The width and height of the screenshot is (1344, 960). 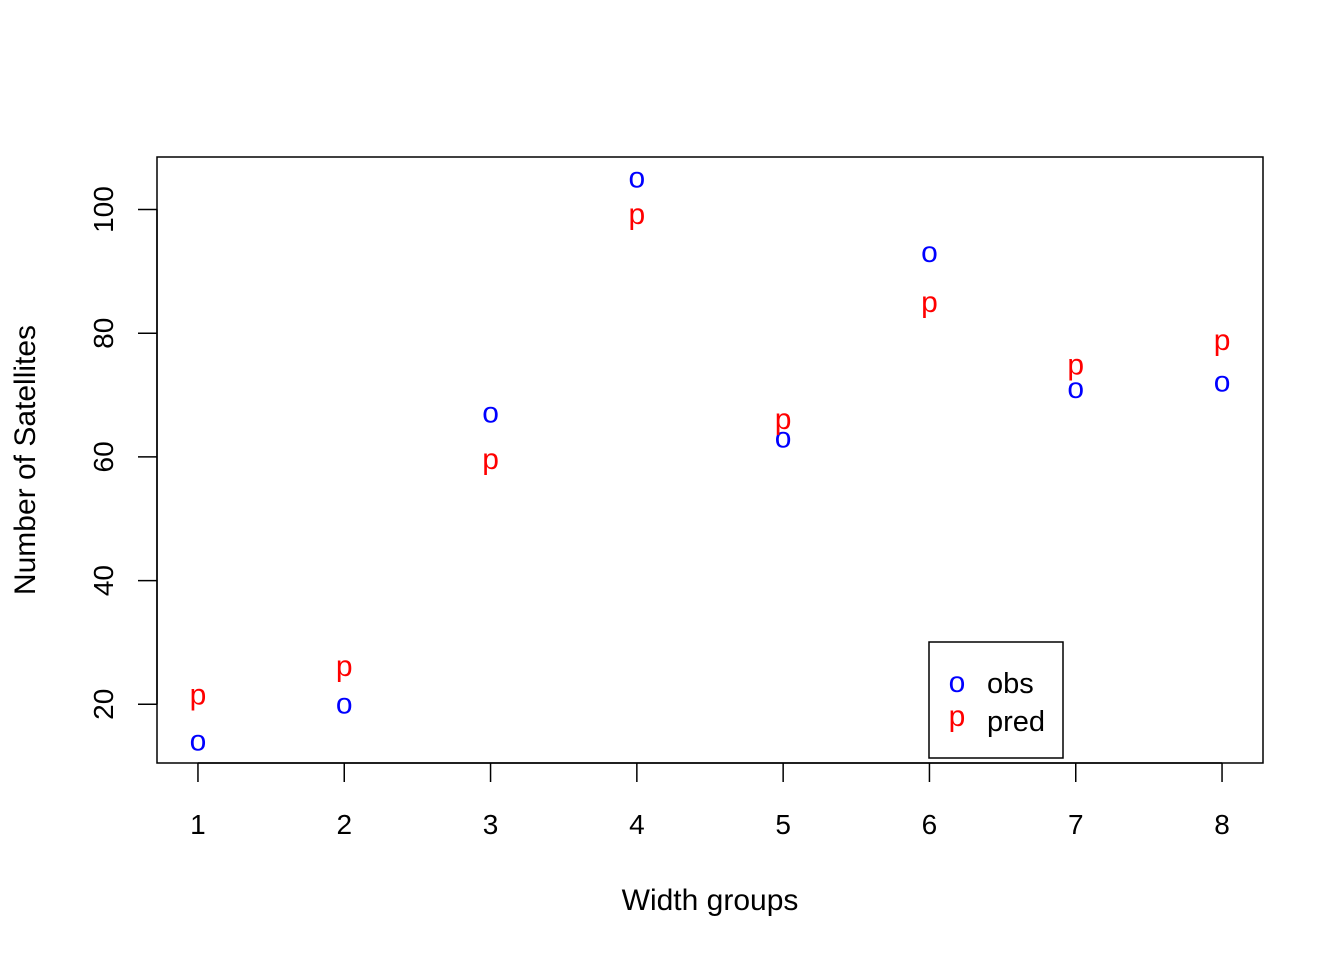 What do you see at coordinates (123, 453) in the screenshot?
I see `y-axis: 20 40 60 80 100` at bounding box center [123, 453].